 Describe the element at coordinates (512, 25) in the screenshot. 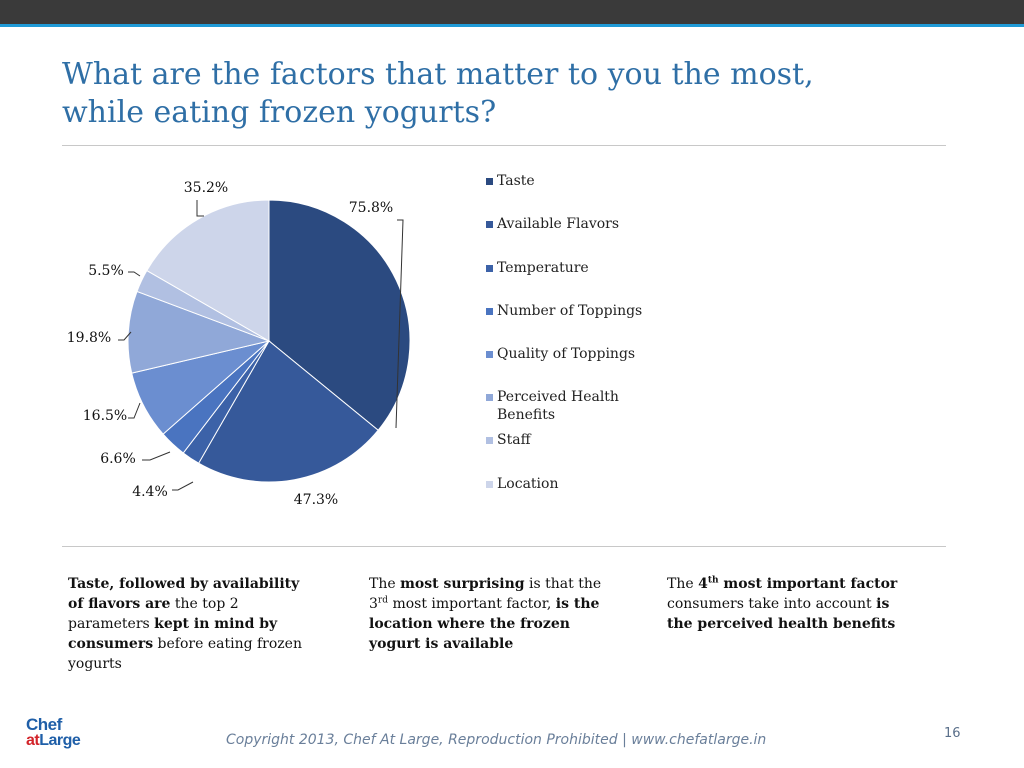

I see `accent-line` at that location.